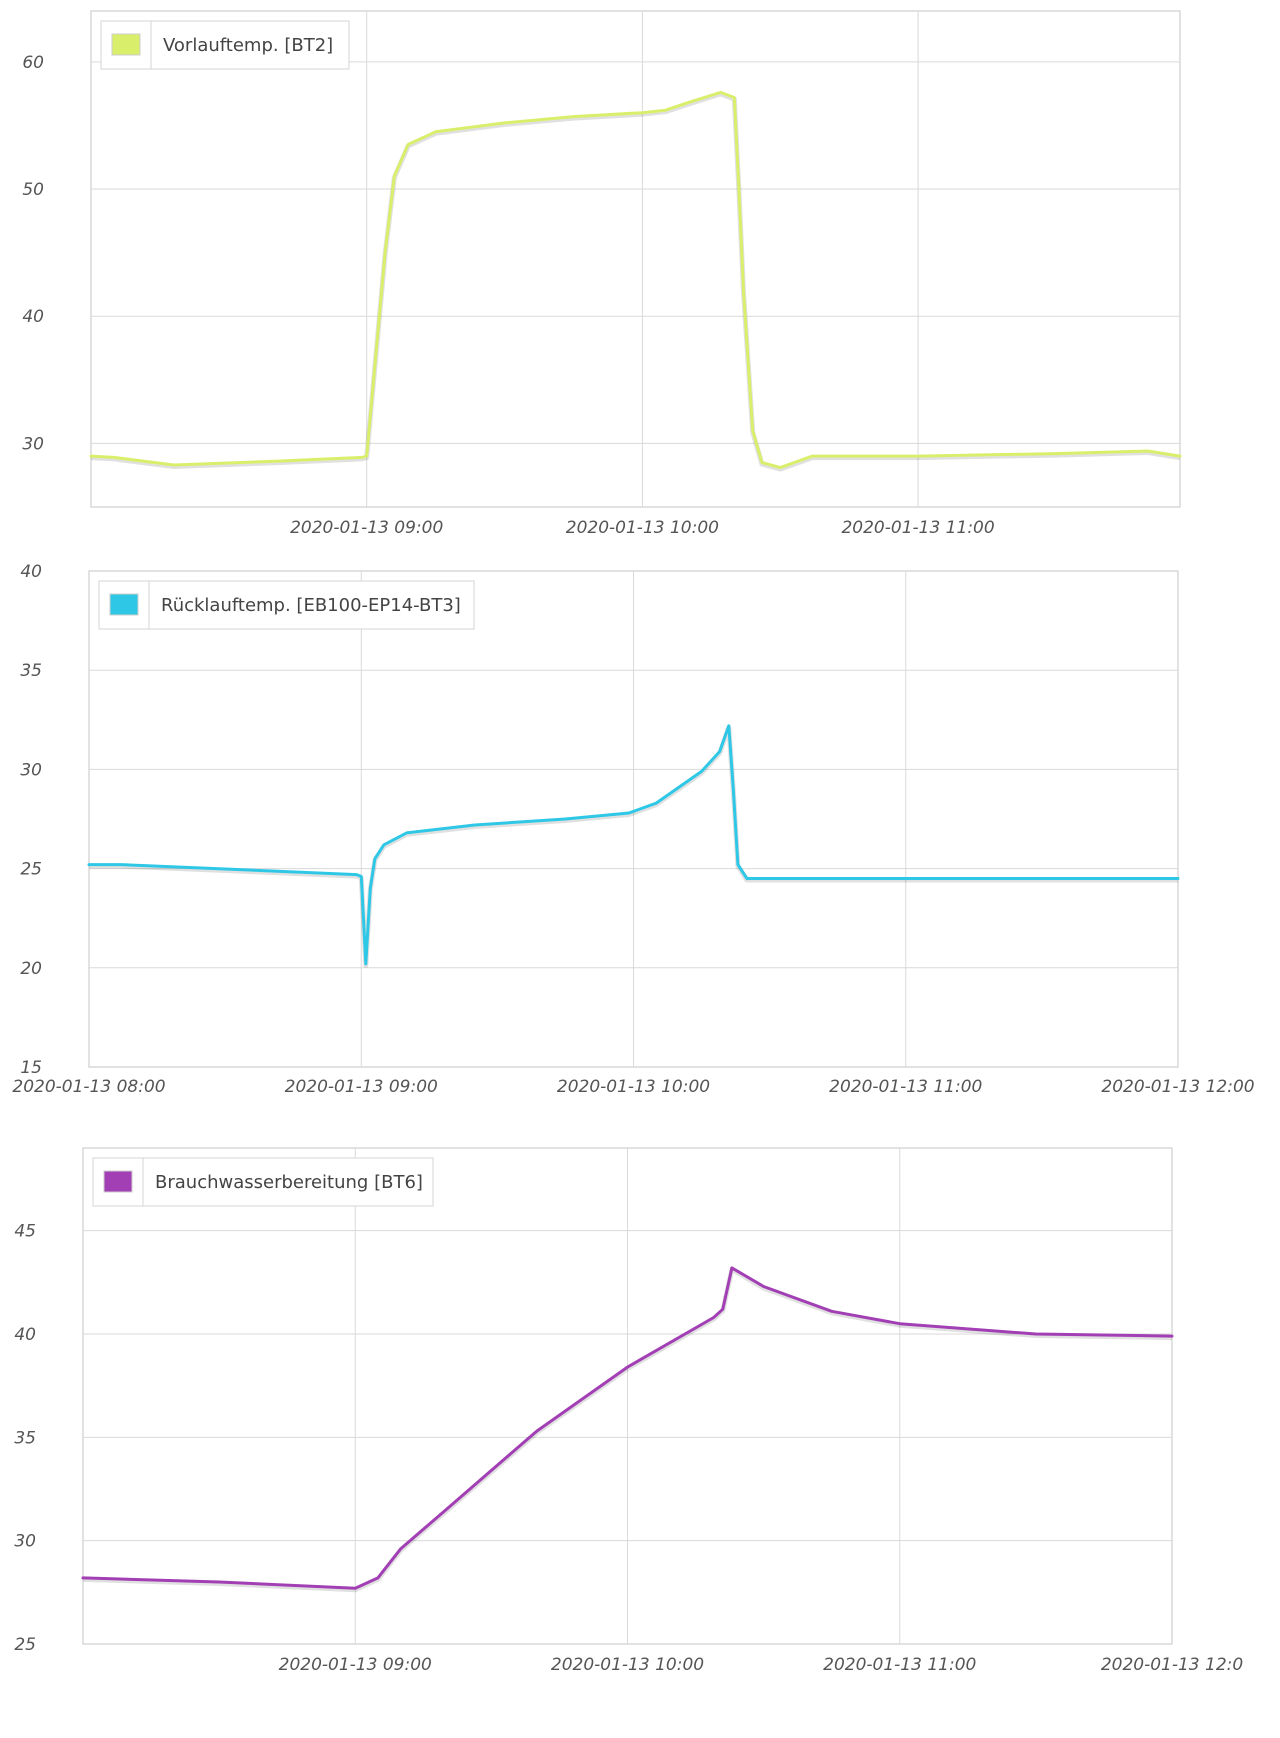 The width and height of the screenshot is (1280, 1738). What do you see at coordinates (25, 1232) in the screenshot?
I see `y-tick-label: 45` at bounding box center [25, 1232].